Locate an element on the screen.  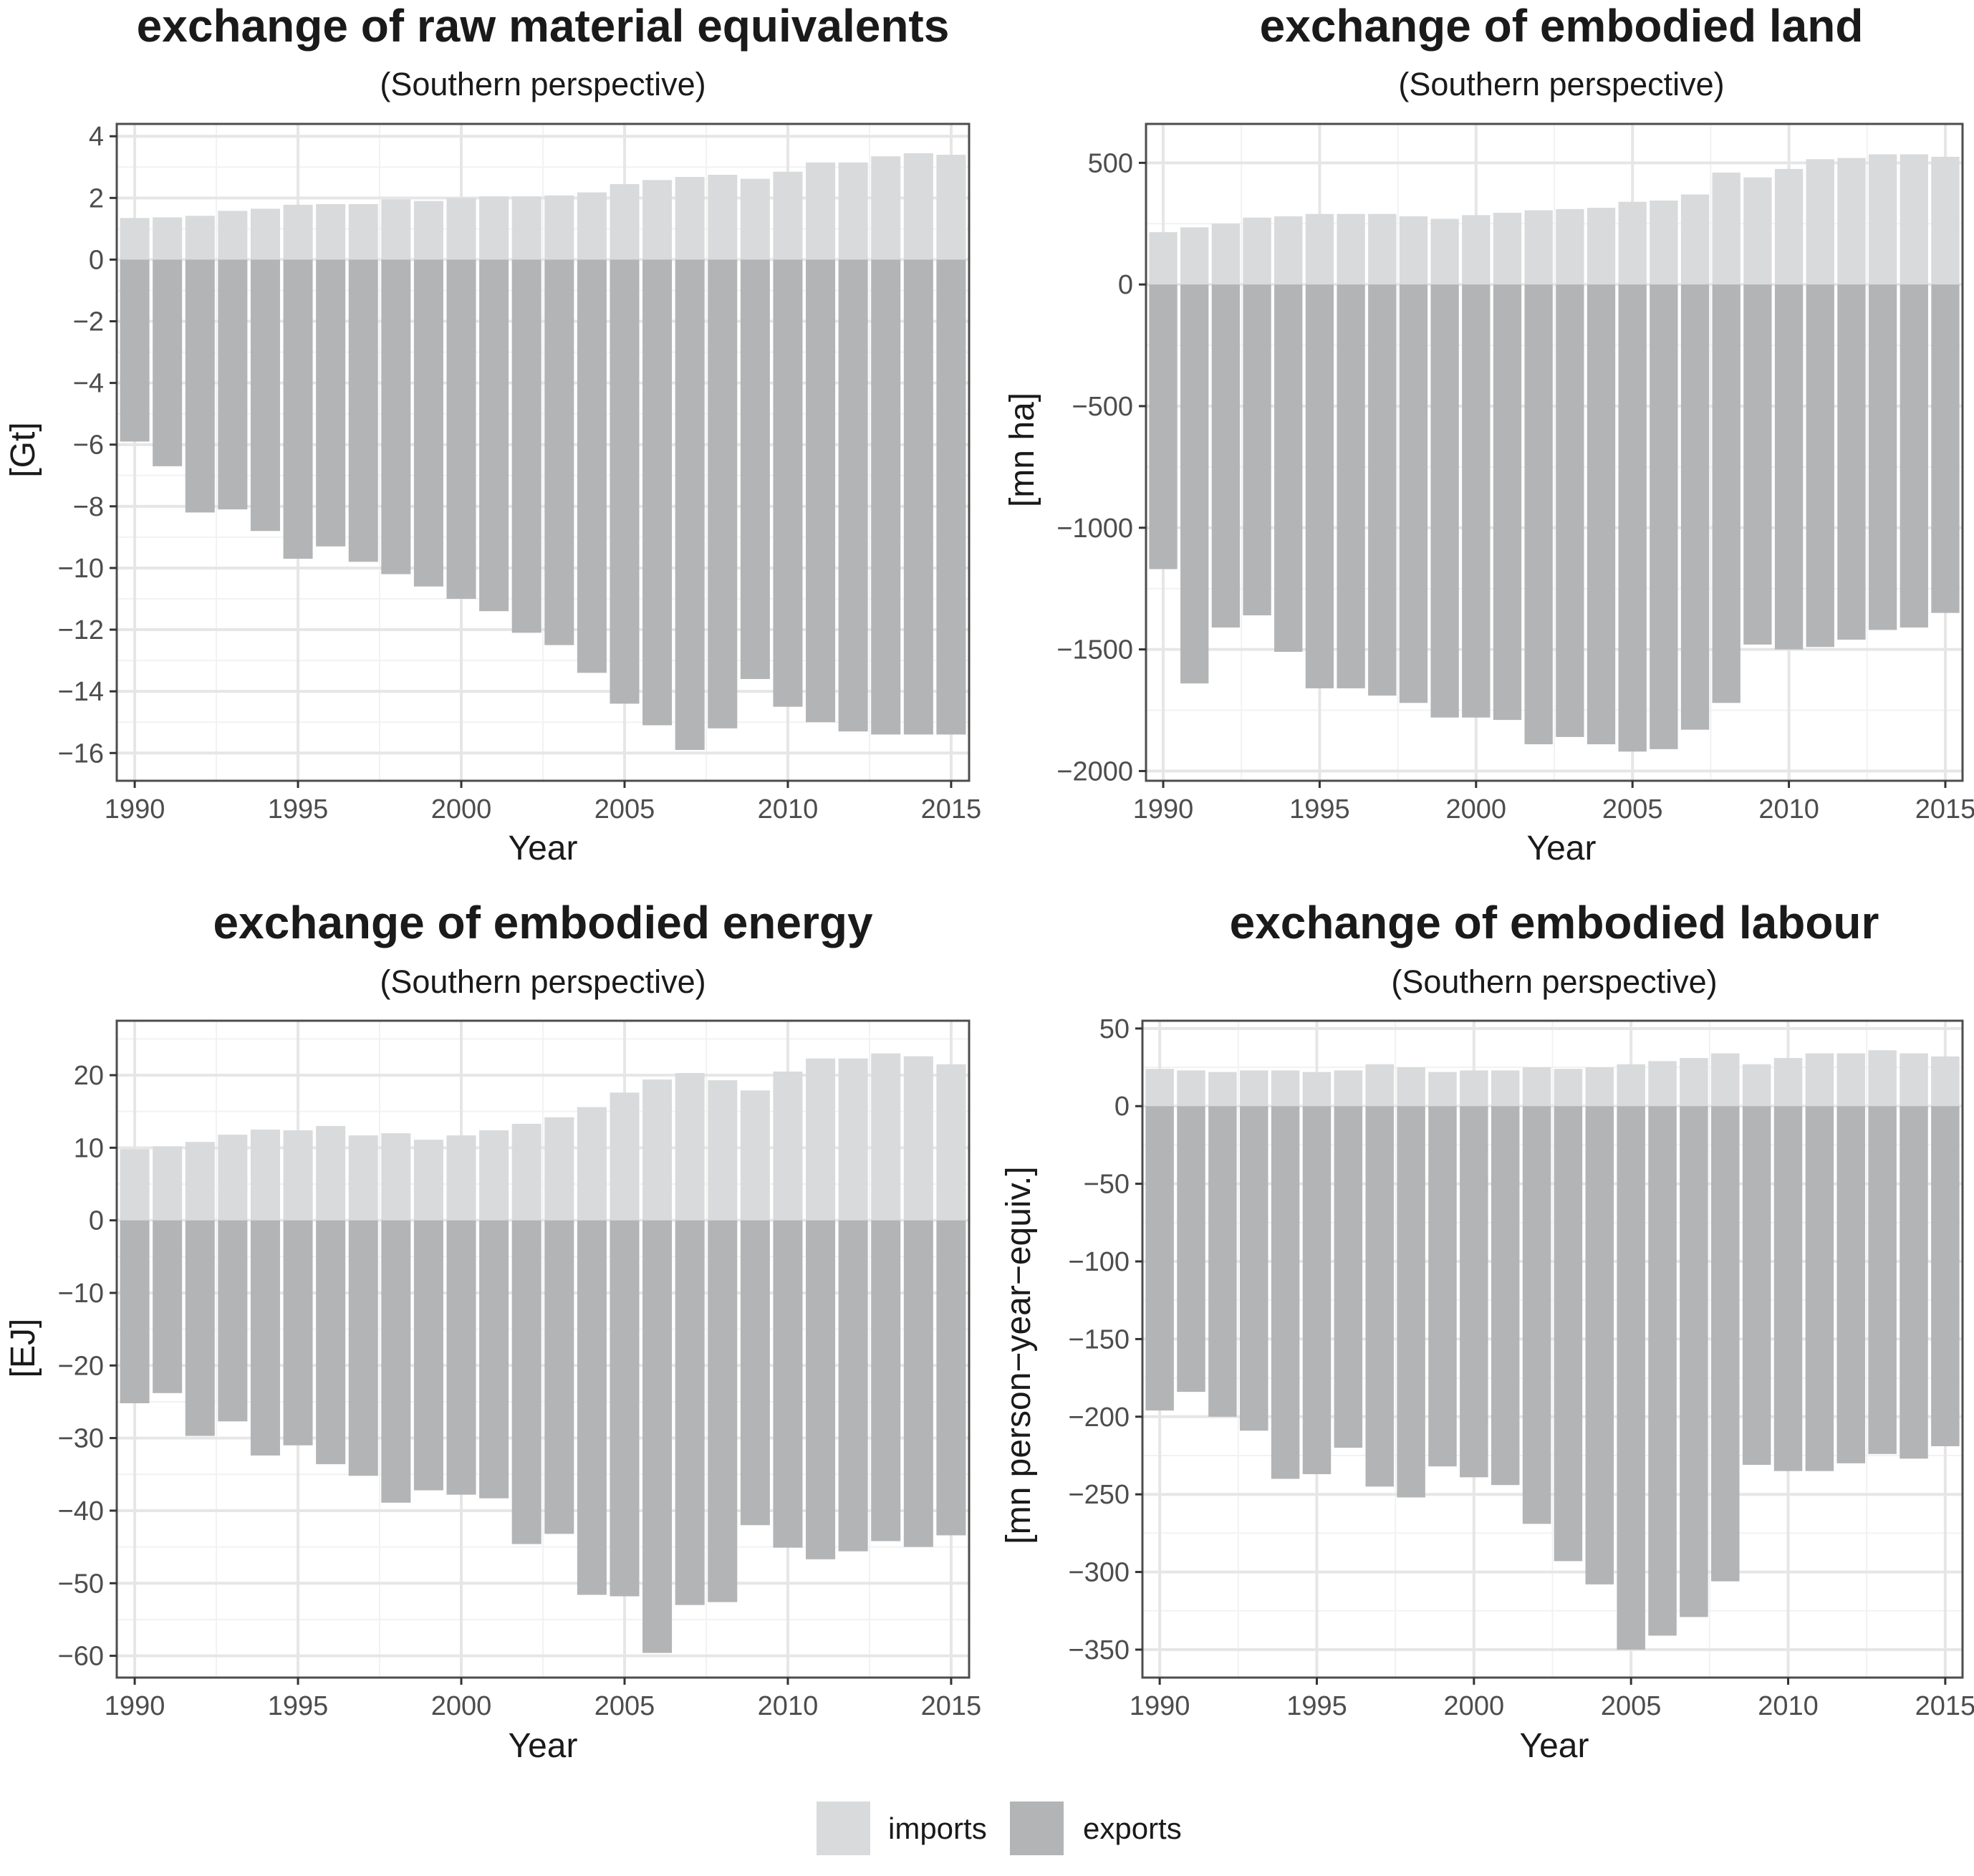
y-tick-label: −1000 is located at coordinates (1094, 529).